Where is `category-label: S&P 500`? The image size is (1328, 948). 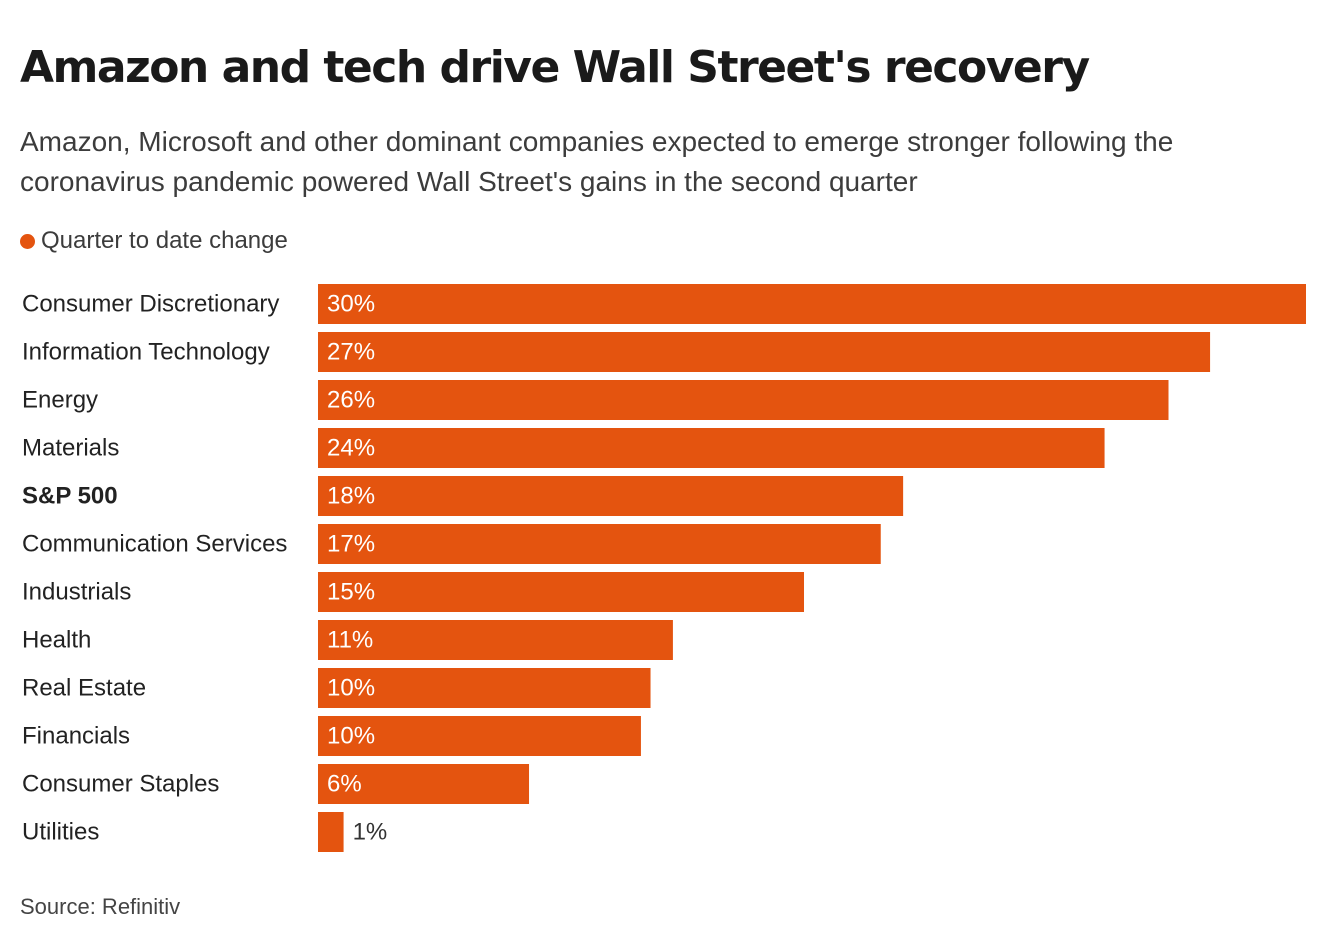 category-label: S&P 500 is located at coordinates (70, 496).